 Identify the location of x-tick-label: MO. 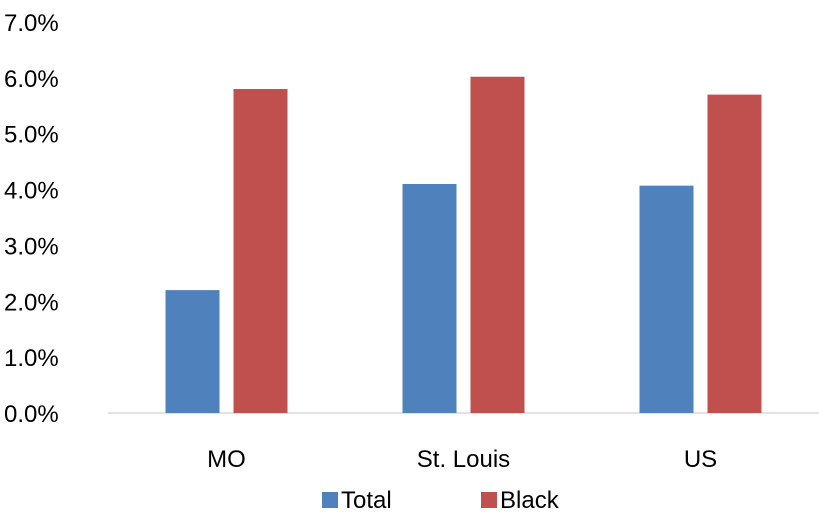
(226, 459).